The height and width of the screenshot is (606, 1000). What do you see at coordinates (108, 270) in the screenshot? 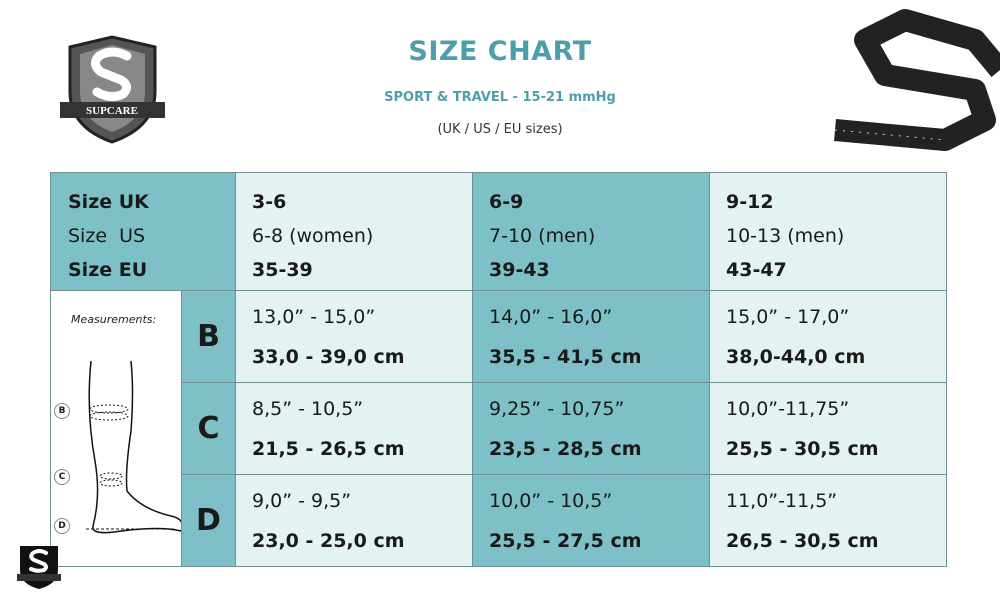
I see `label-eu: Size EU` at bounding box center [108, 270].